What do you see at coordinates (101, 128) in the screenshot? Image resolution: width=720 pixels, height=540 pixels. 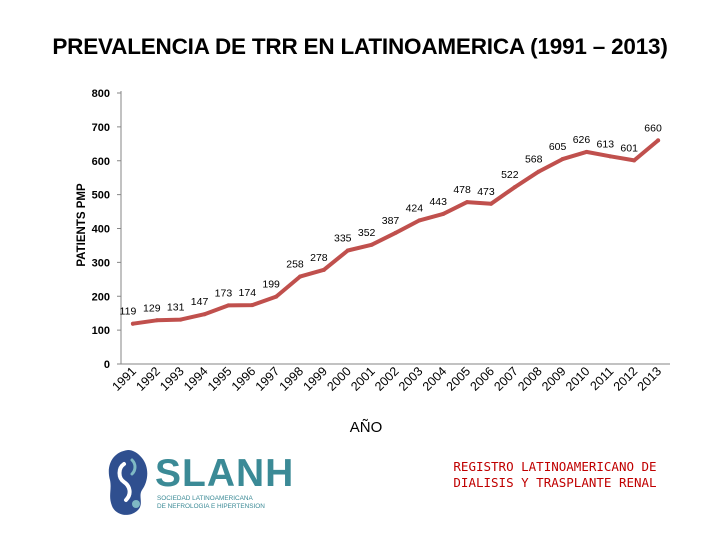 I see `y-tick-label: 700` at bounding box center [101, 128].